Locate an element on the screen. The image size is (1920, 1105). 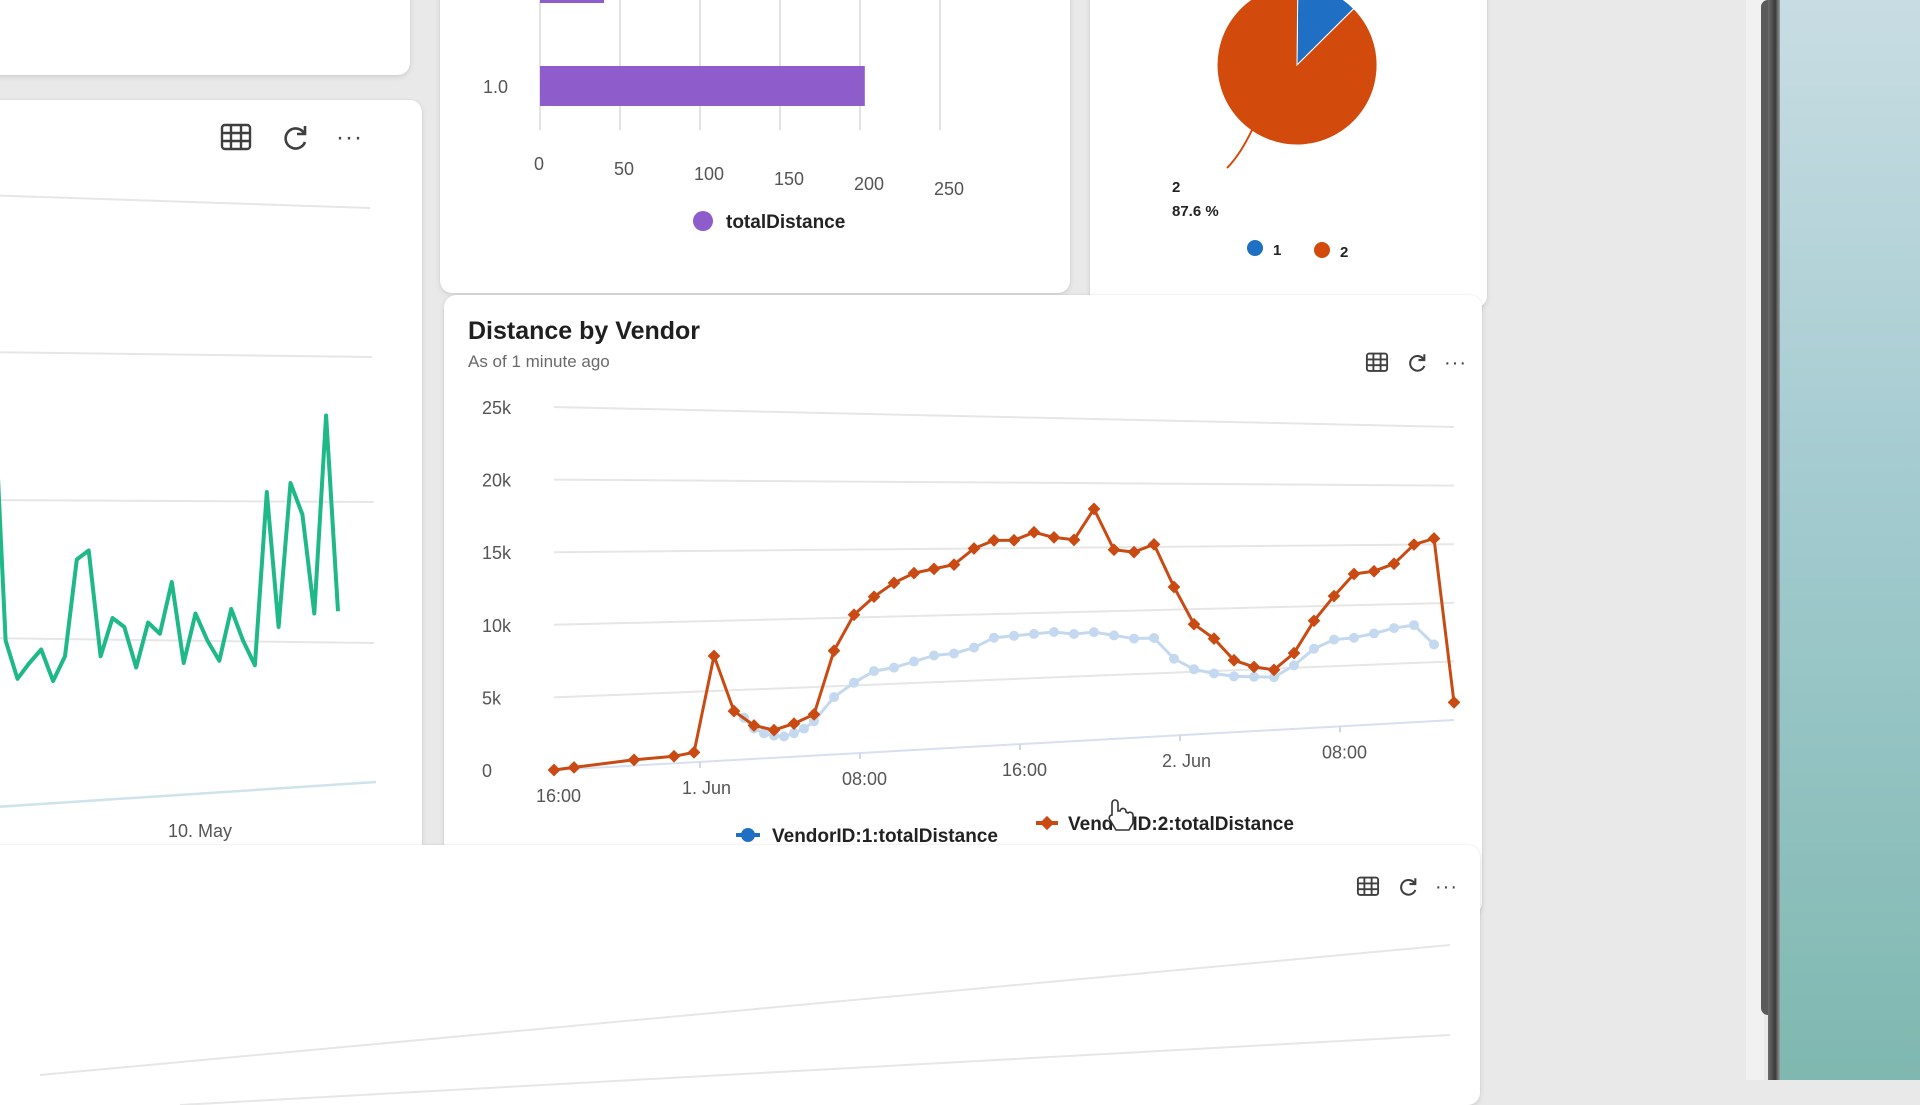
pie-chart-card: 2 87.6 % 1 2 is located at coordinates (1288, 154).